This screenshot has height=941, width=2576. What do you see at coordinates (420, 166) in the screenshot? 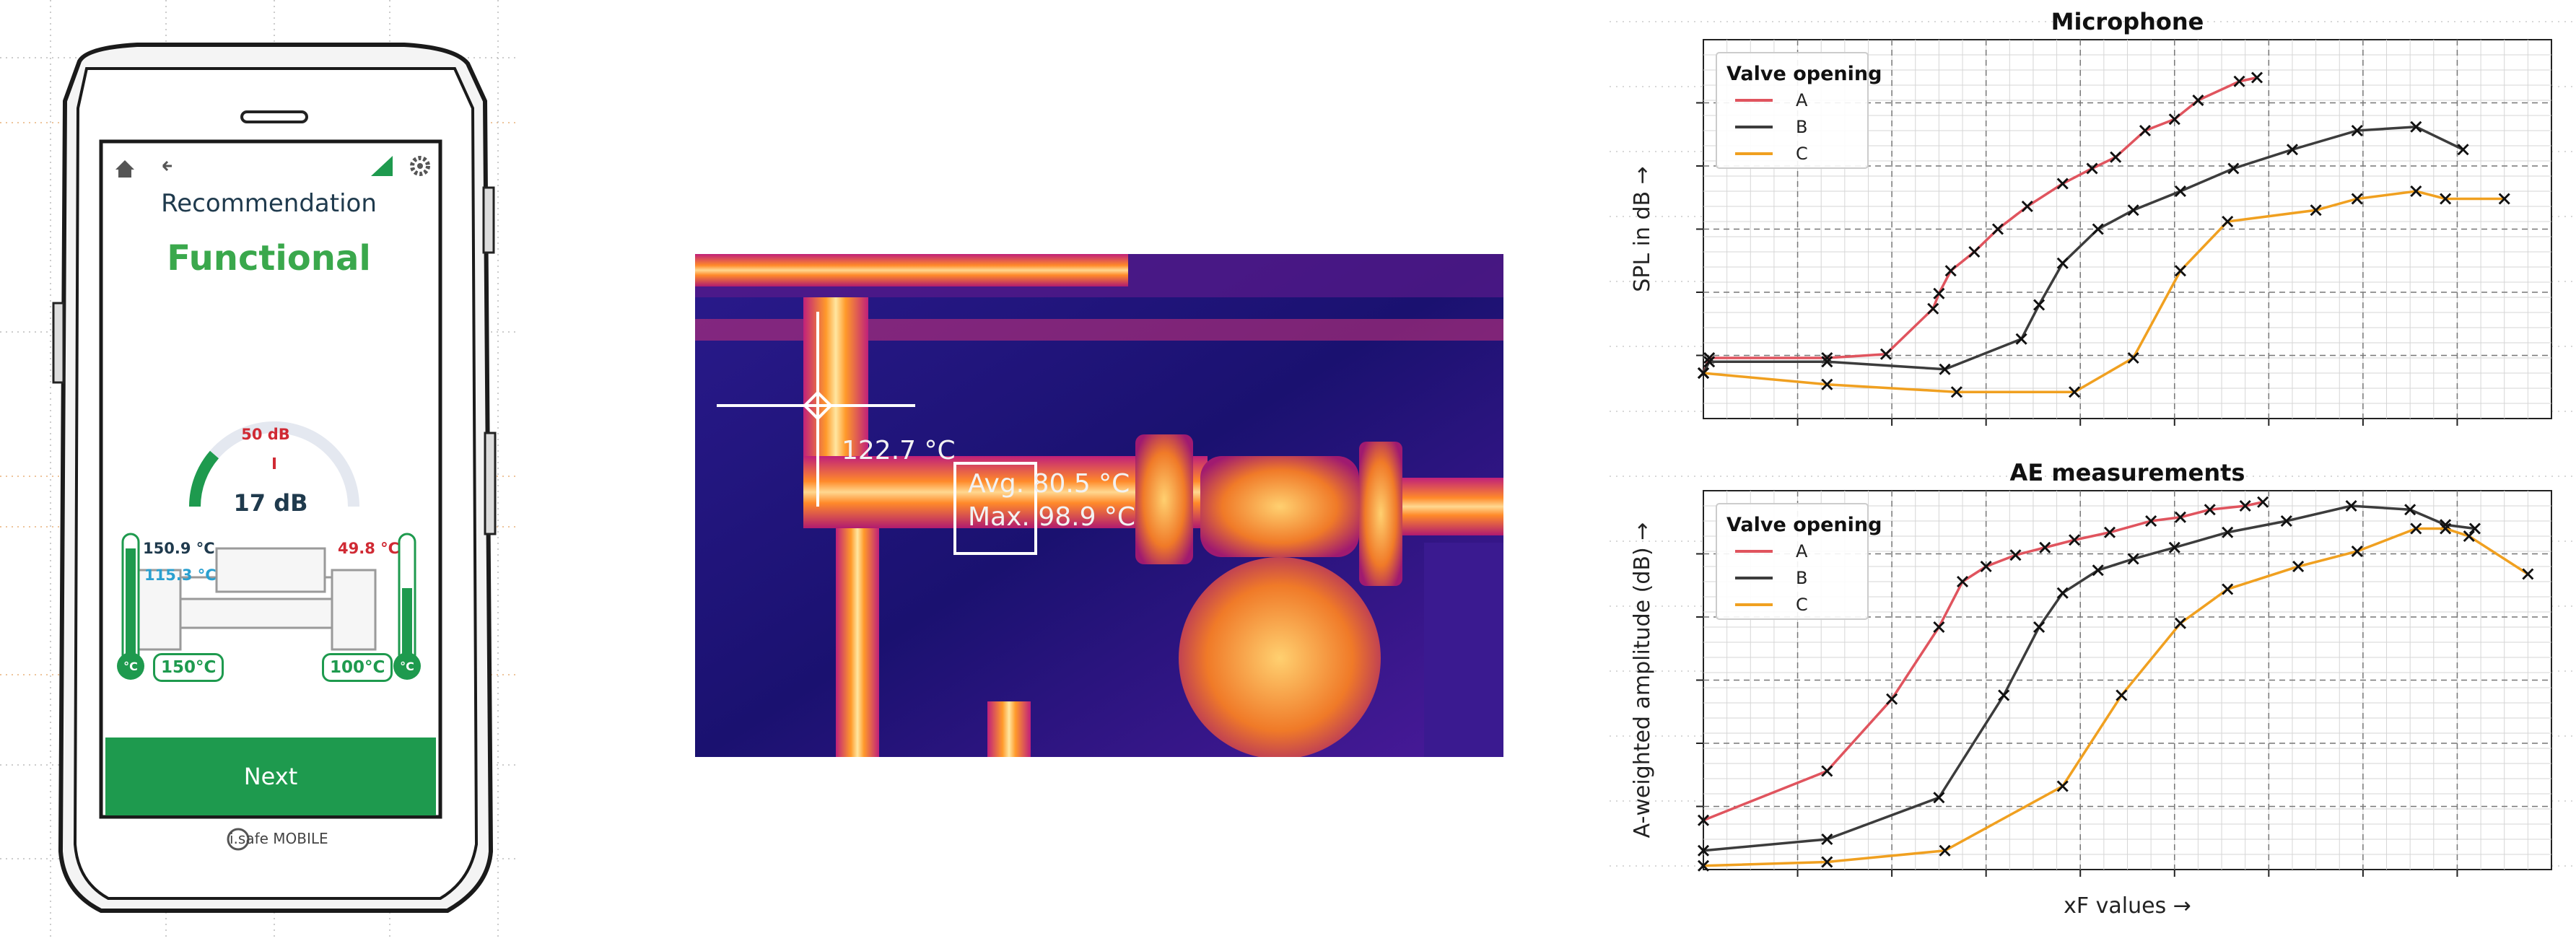
I see `gear-icon` at bounding box center [420, 166].